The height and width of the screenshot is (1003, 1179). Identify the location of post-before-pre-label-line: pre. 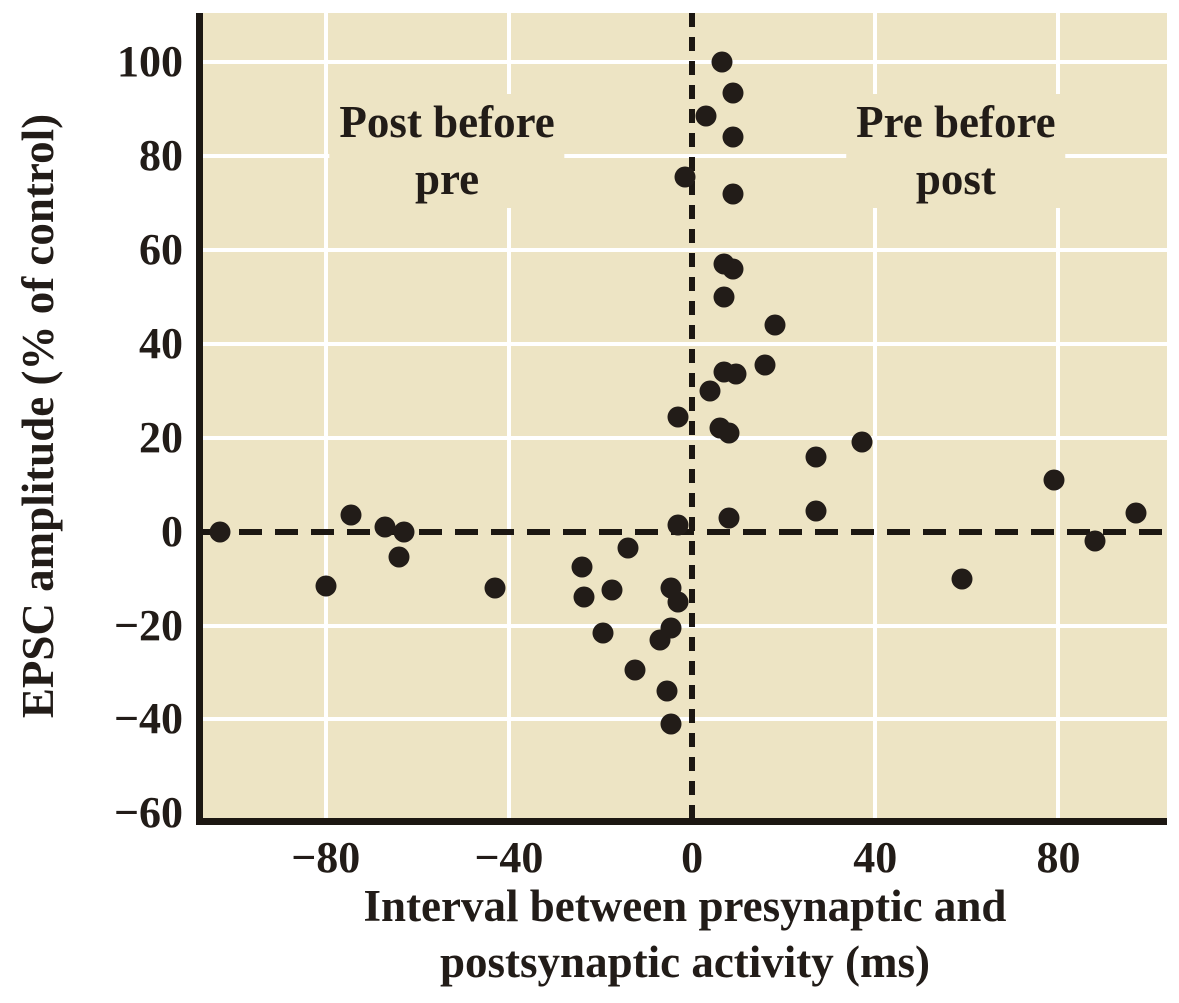
(447, 179).